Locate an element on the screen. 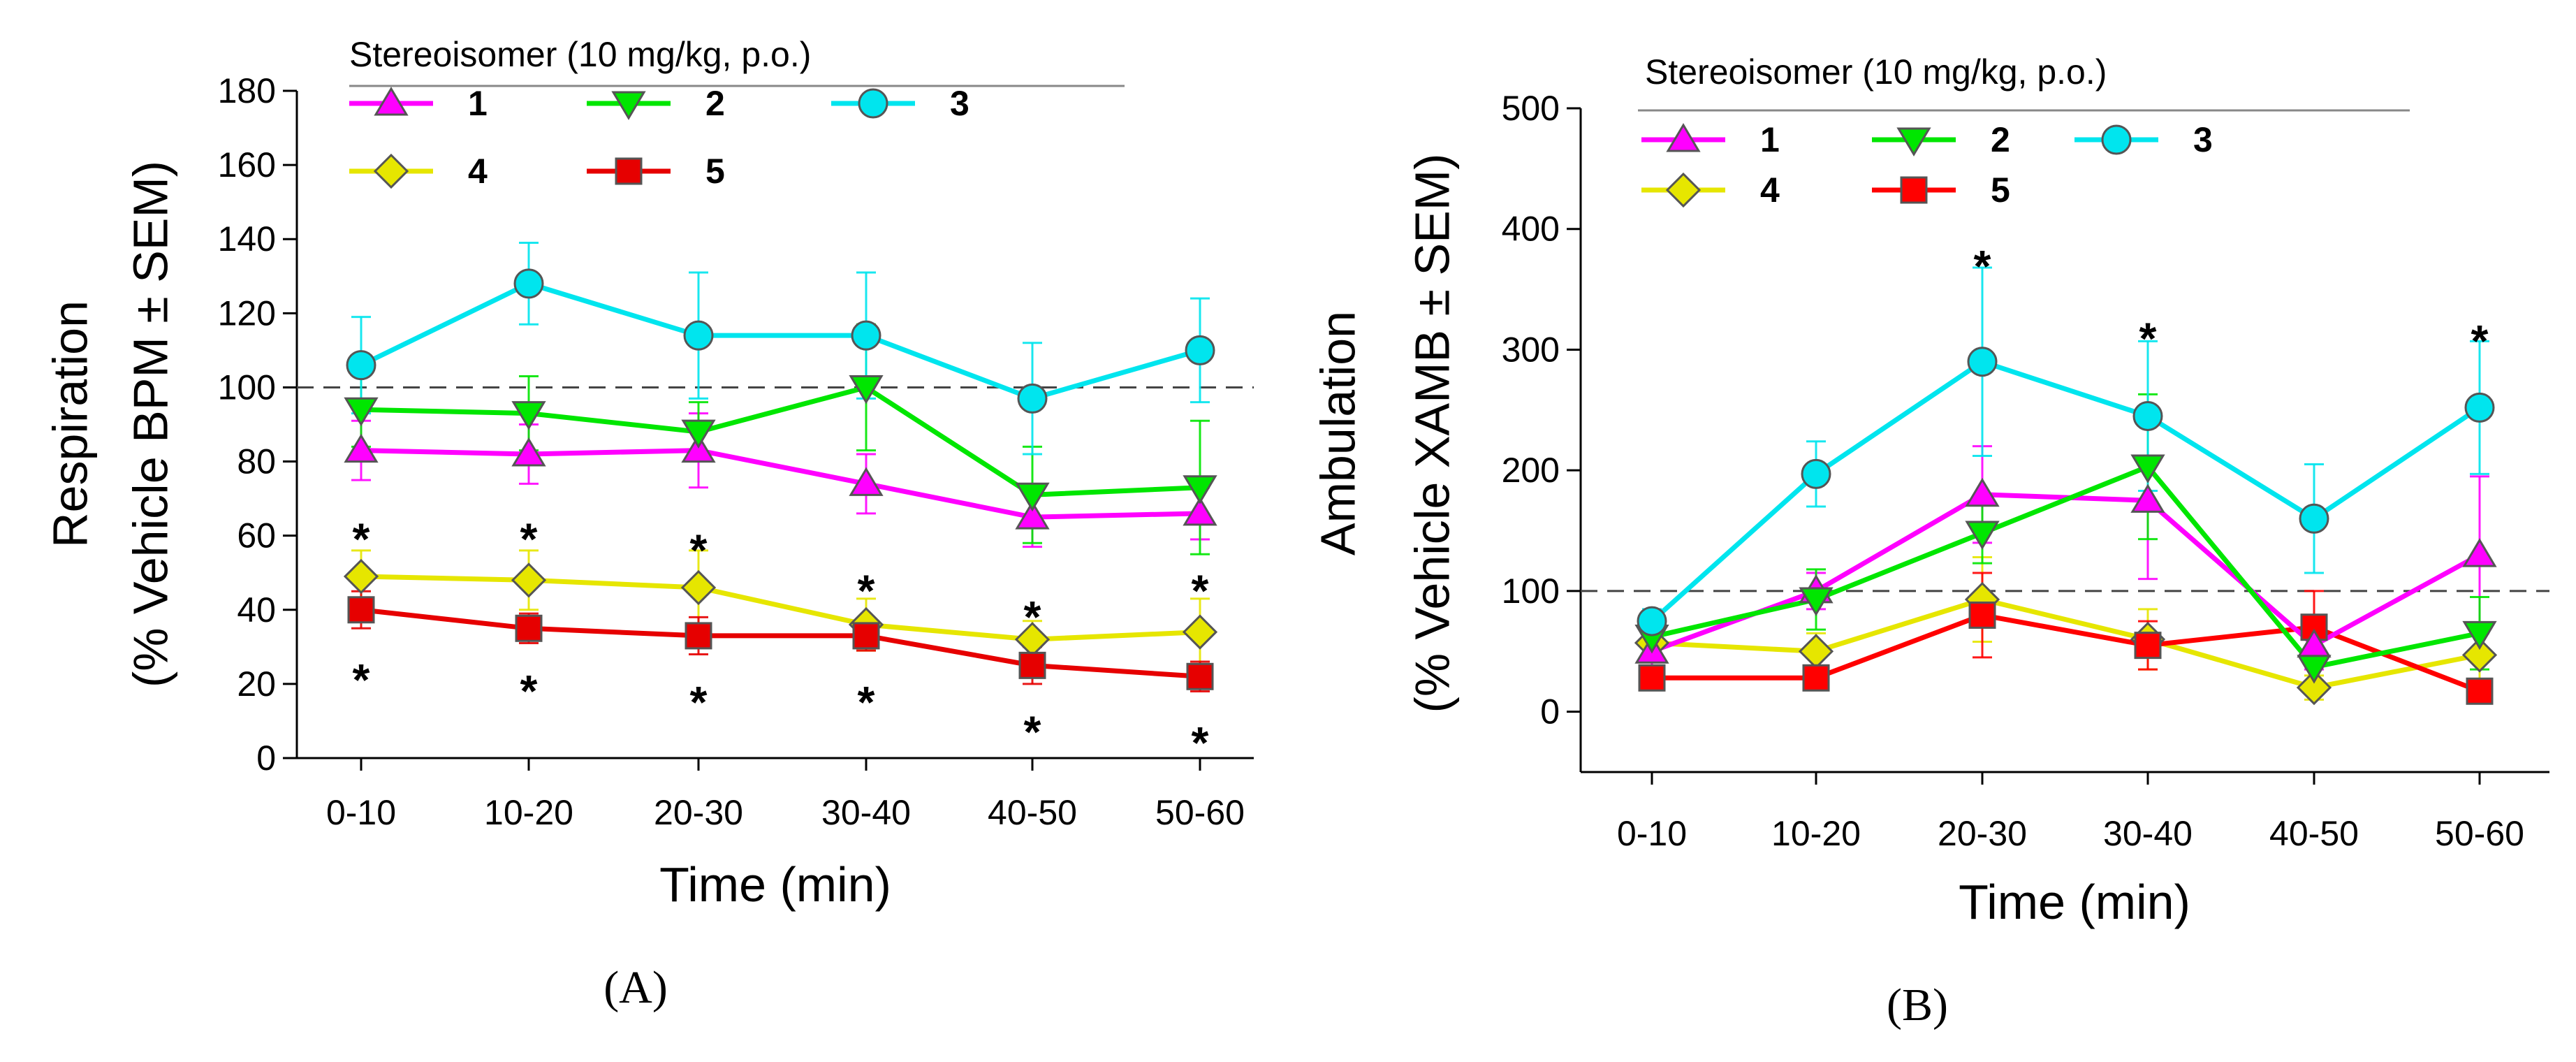  y-tick-label: 40 is located at coordinates (256, 610).